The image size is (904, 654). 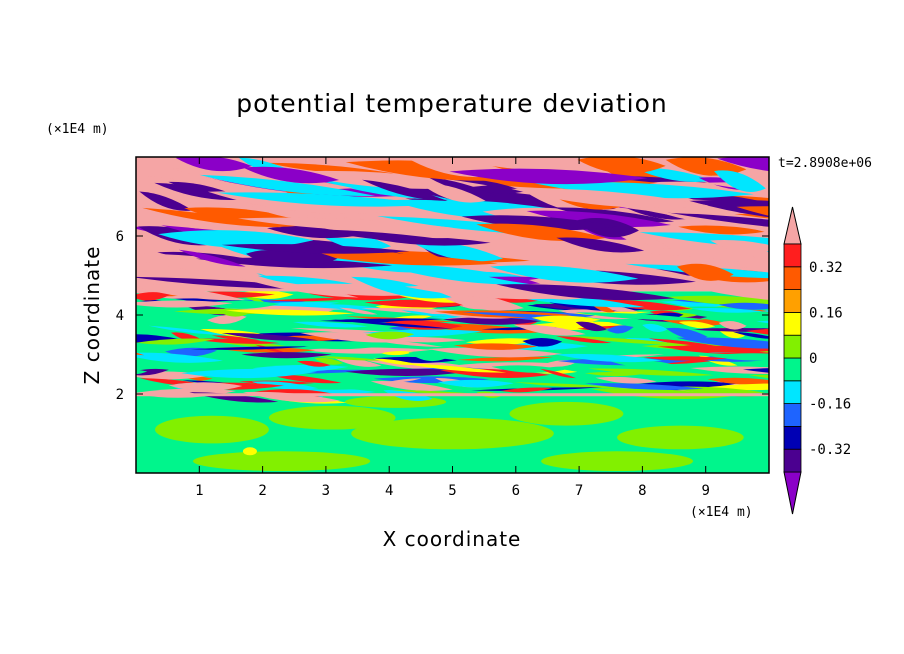 What do you see at coordinates (721, 512) in the screenshot?
I see `x-unit-label: (×1E4 m)` at bounding box center [721, 512].